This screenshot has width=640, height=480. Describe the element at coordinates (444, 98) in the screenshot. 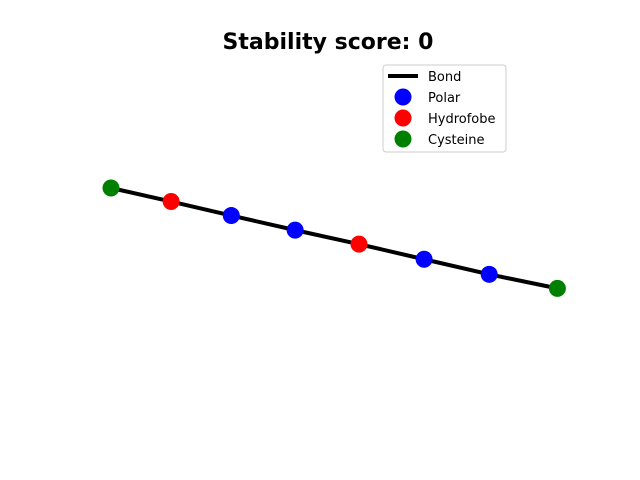

I see `legend-label-polar: Polar` at that location.